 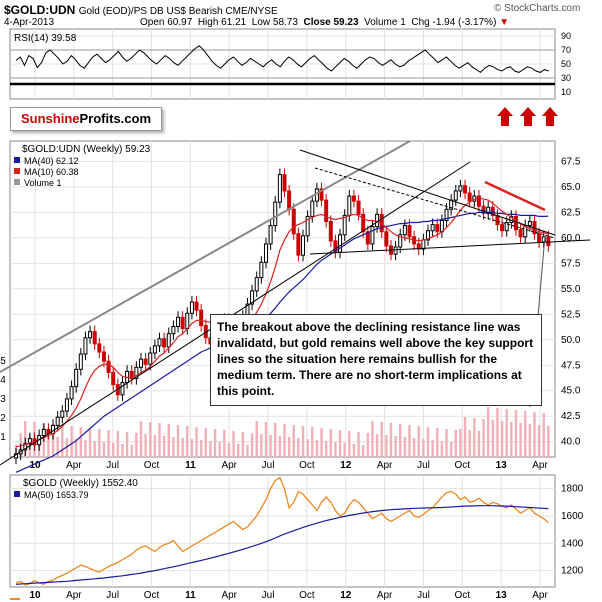 I want to click on price-tick-label: 55.0, so click(x=571, y=289).